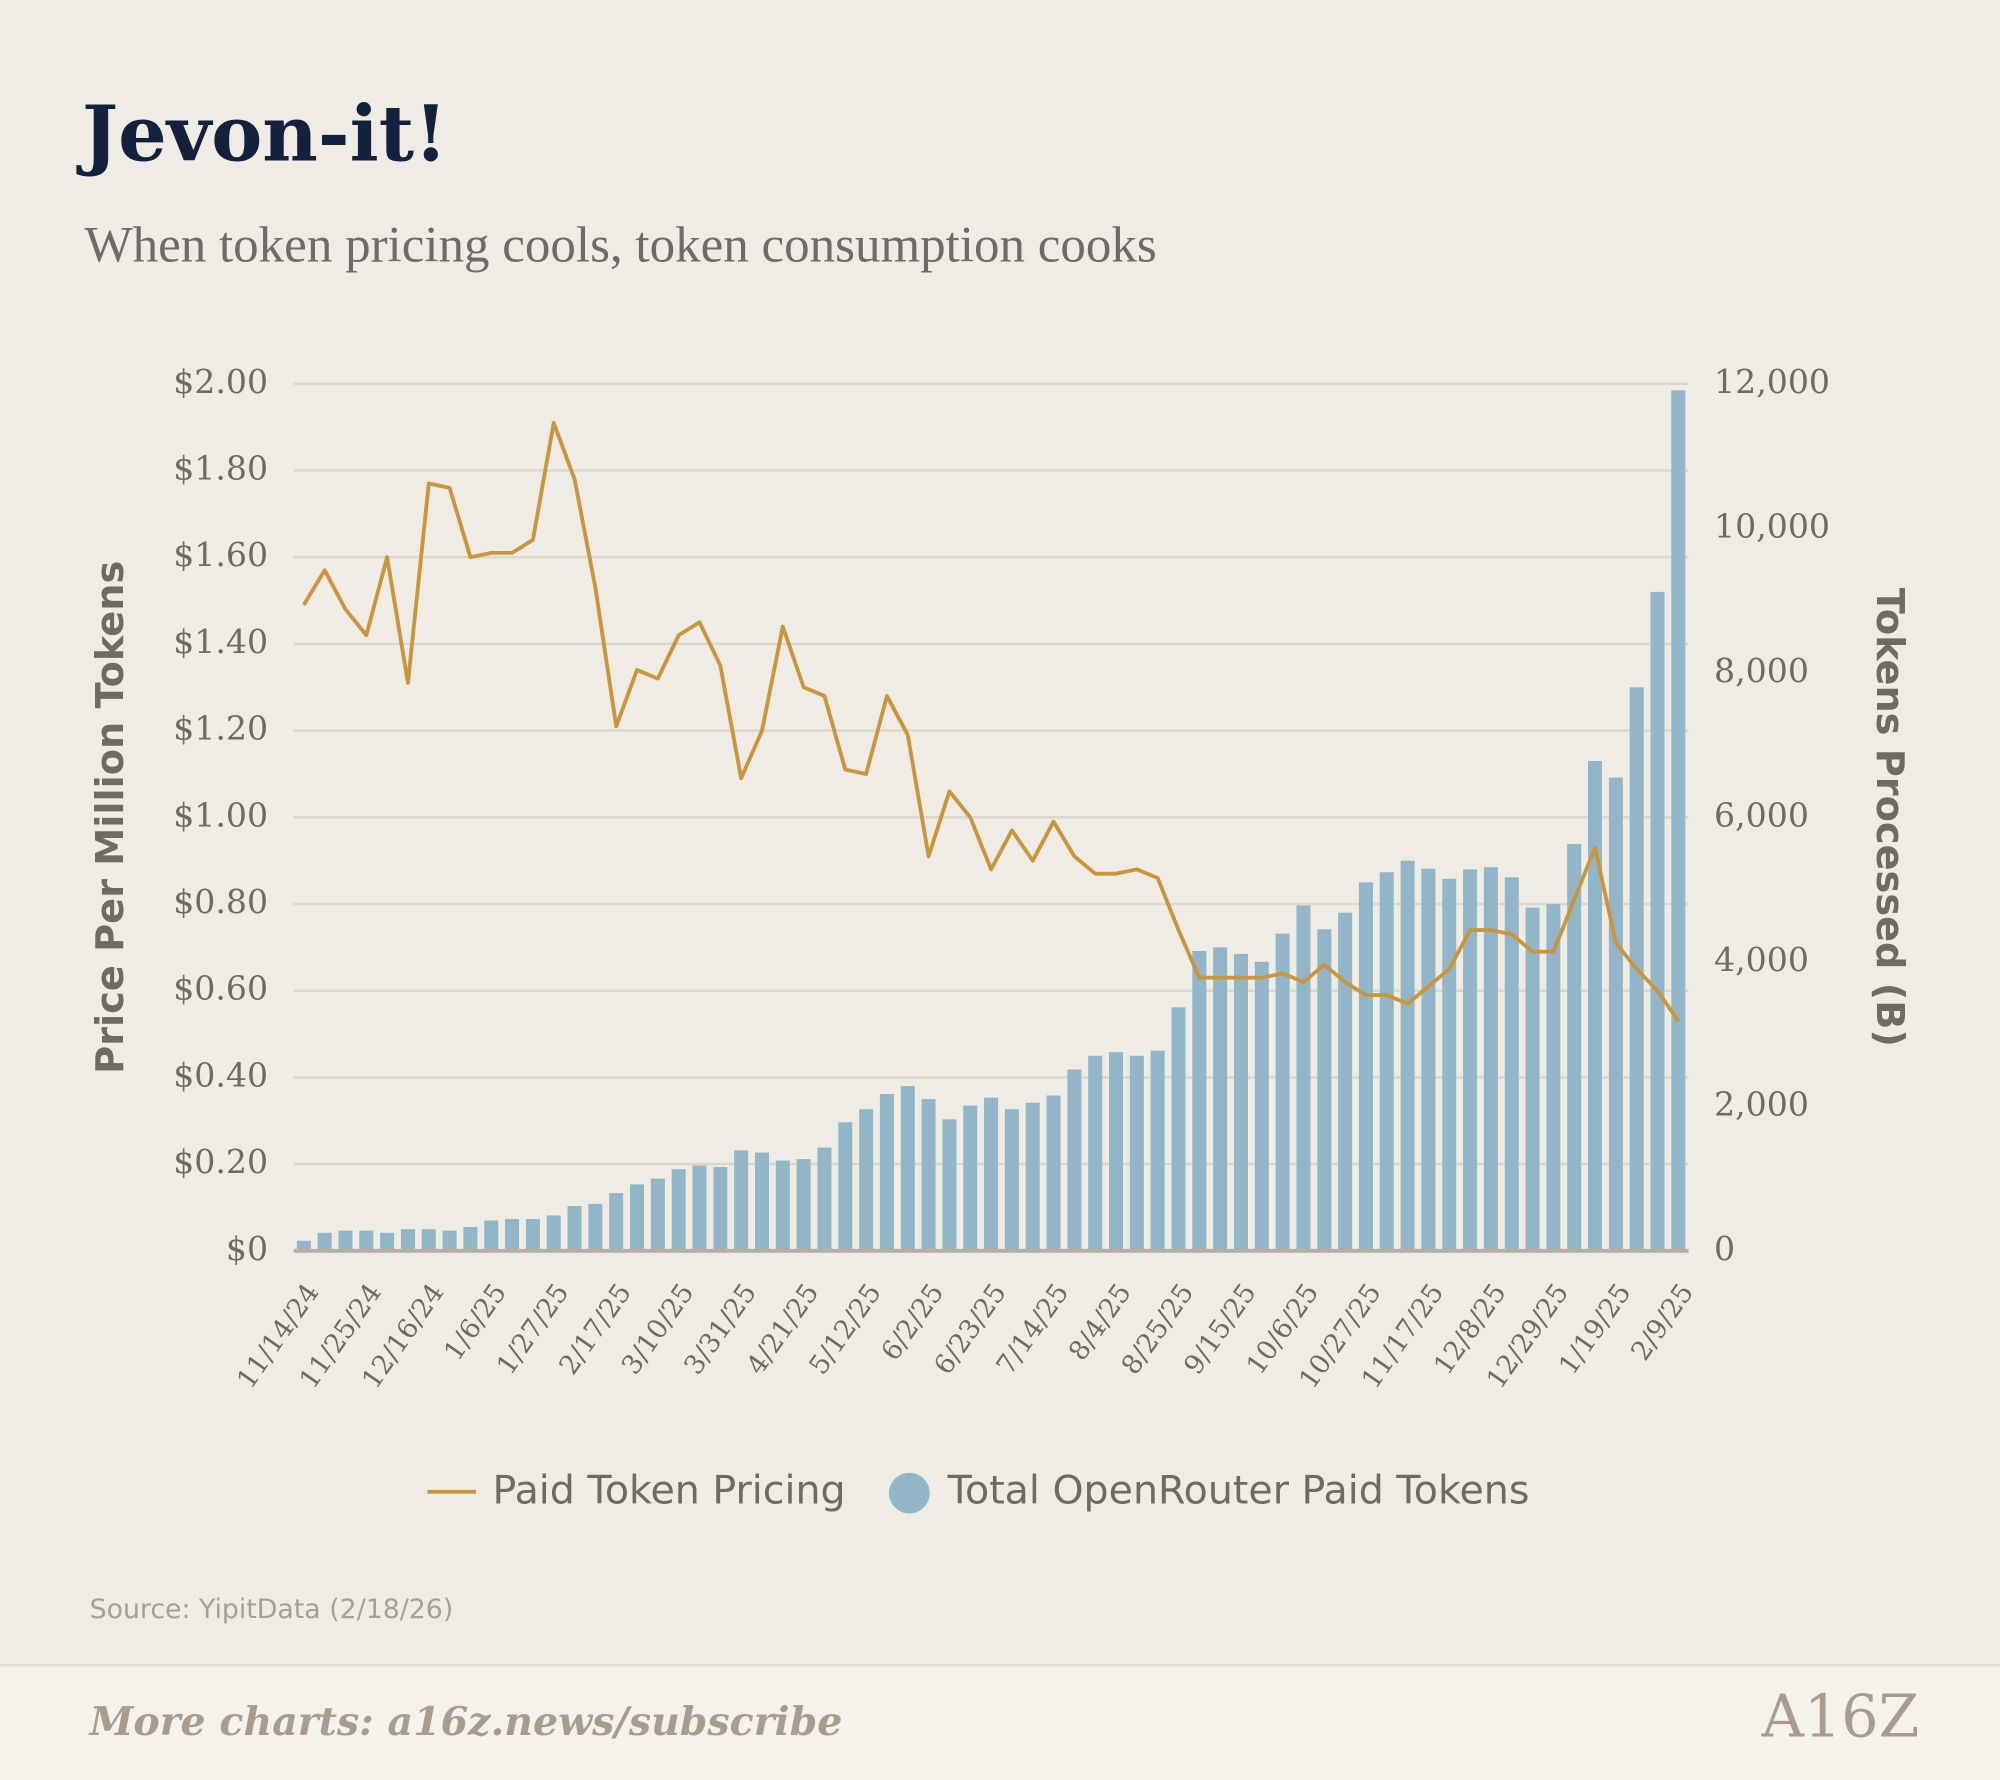  What do you see at coordinates (220, 554) in the screenshot?
I see `y-tick-label: $1.60` at bounding box center [220, 554].